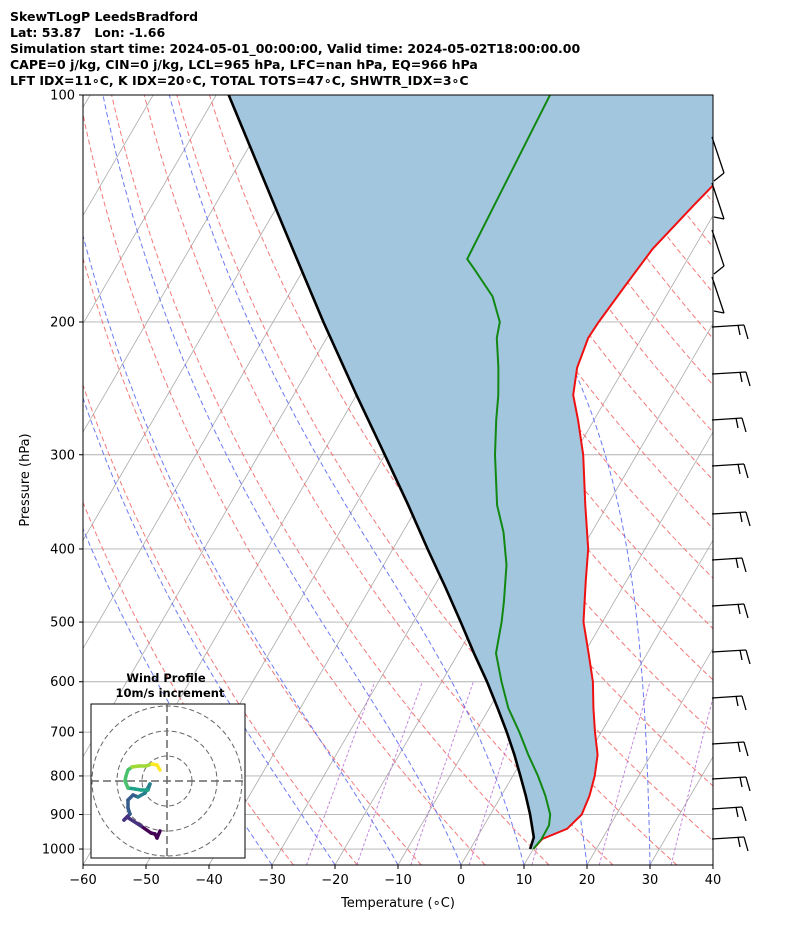 This screenshot has width=794, height=937. I want to click on x-tick-label: −50, so click(145, 880).